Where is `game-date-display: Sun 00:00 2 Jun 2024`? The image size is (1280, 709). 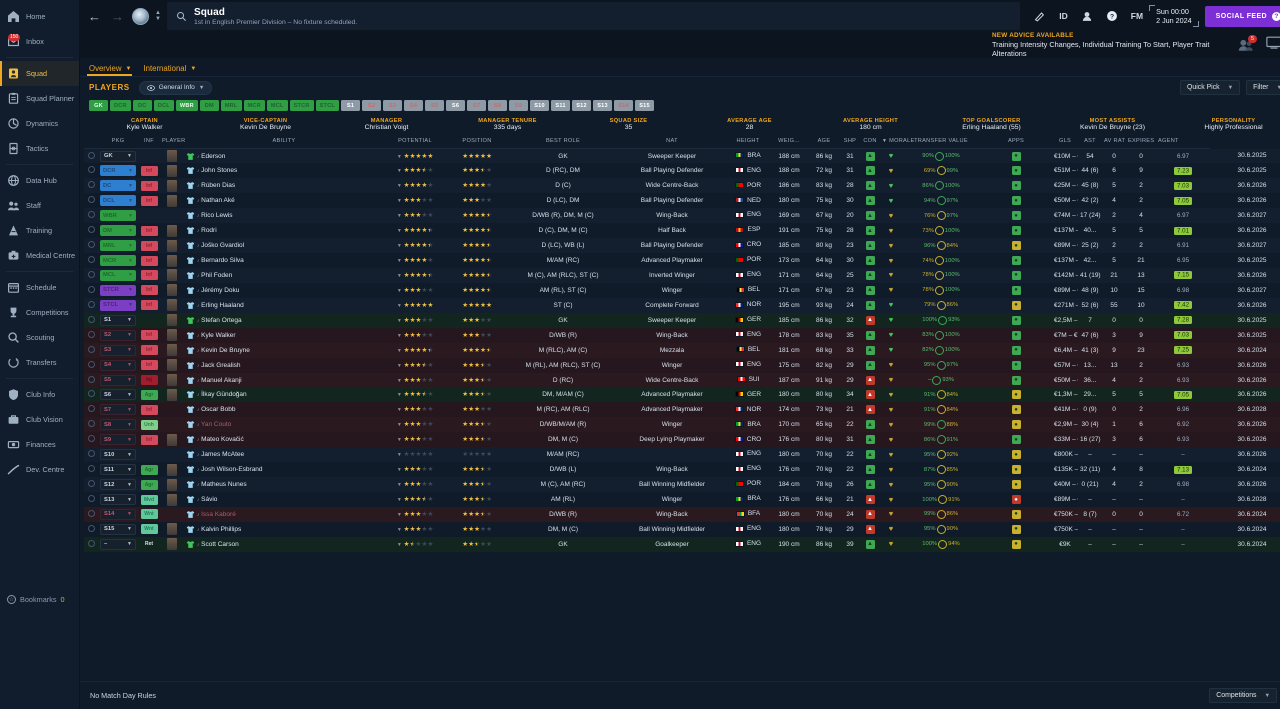
game-date-display: Sun 00:00 2 Jun 2024 is located at coordinates (1174, 16).